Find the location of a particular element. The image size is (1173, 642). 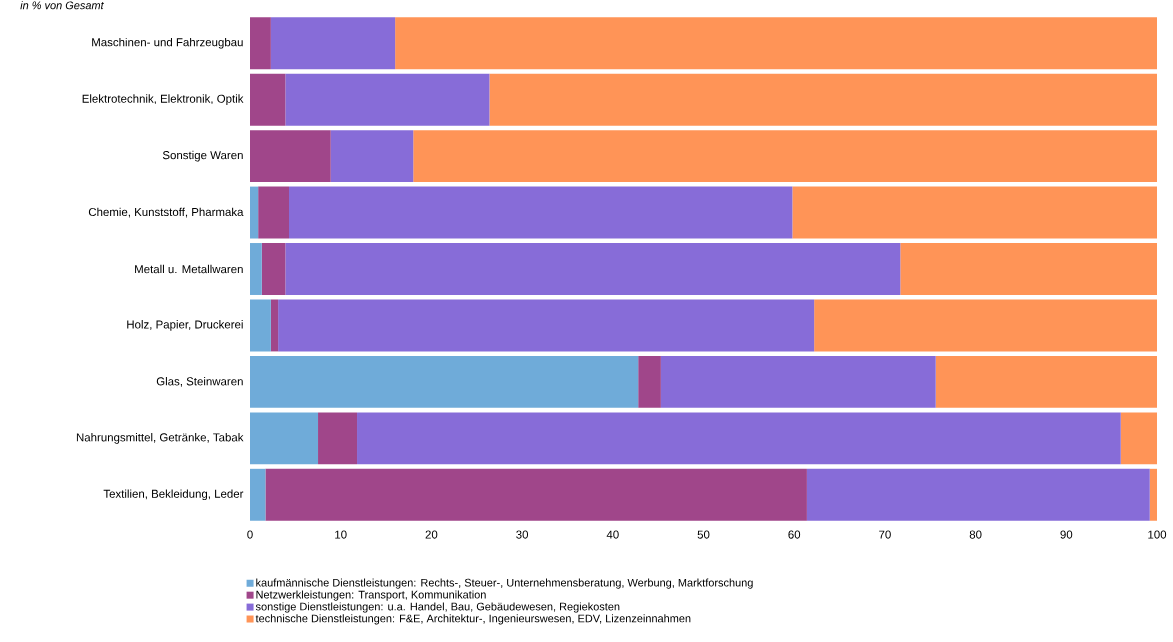

y-tick-label: Nahrungsmittel, Getränke, Tabak is located at coordinates (160, 438).